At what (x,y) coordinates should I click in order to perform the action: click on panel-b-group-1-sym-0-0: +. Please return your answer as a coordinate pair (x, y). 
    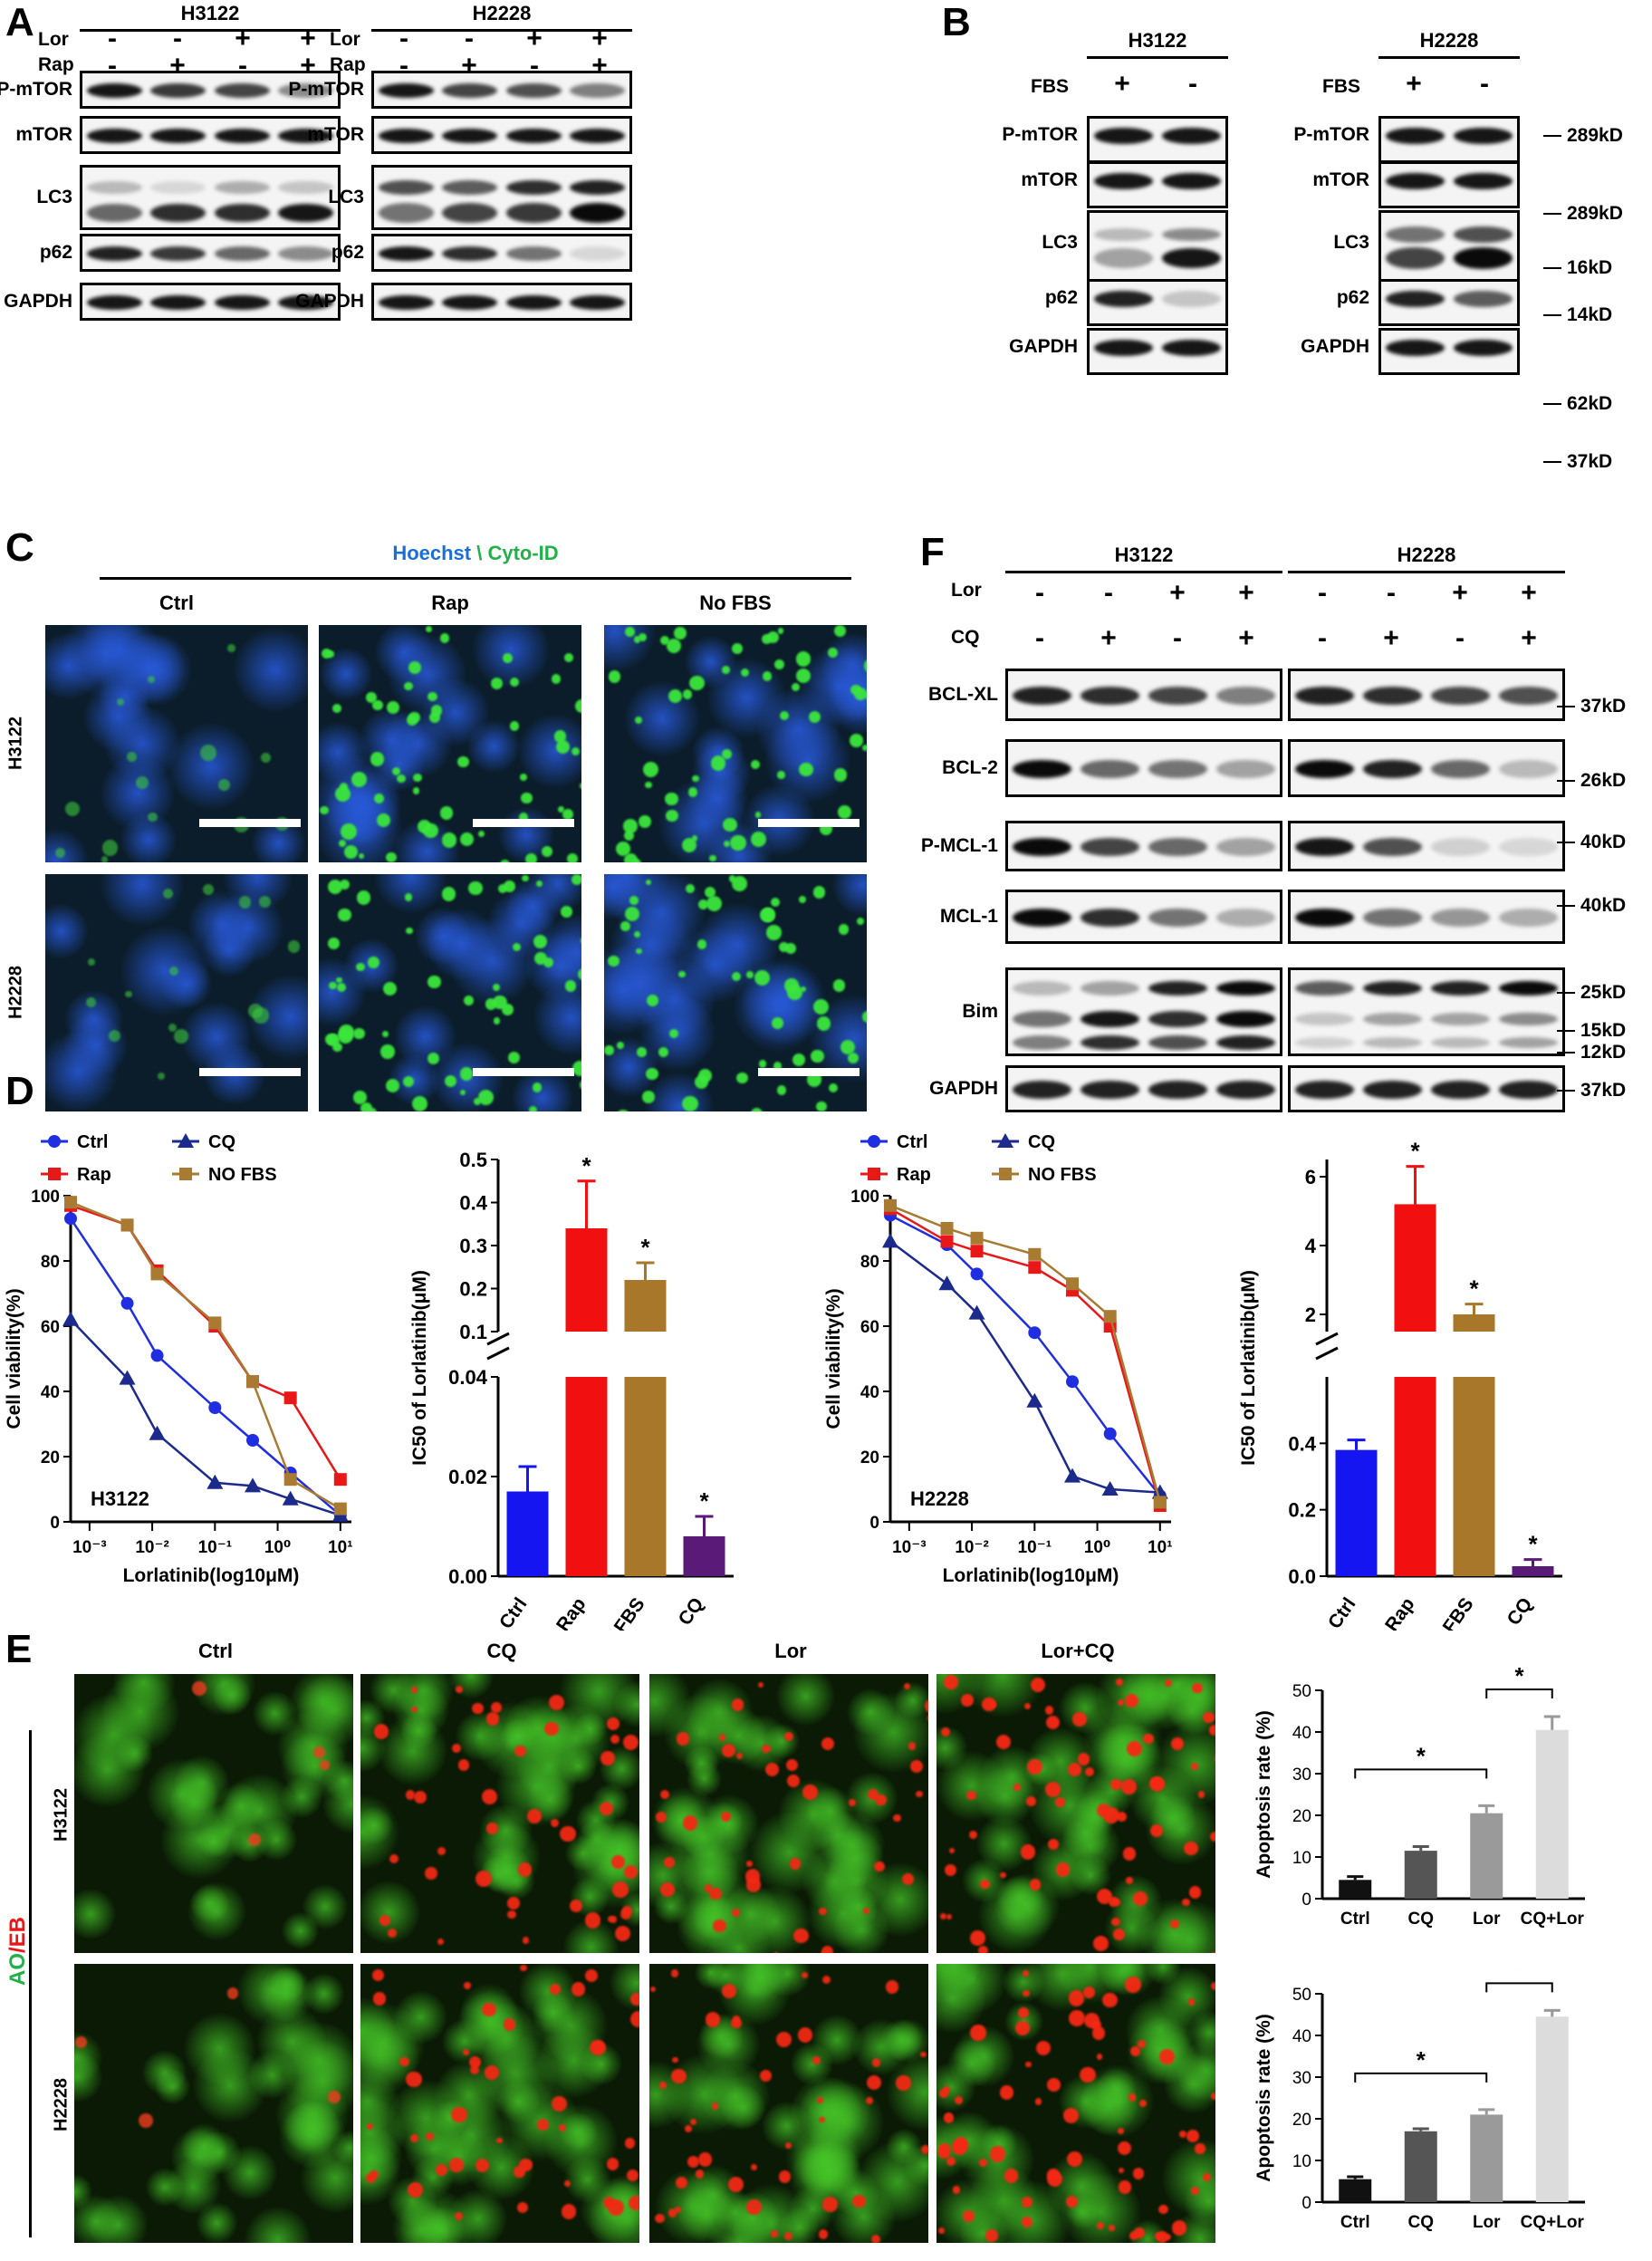
    Looking at the image, I should click on (1414, 84).